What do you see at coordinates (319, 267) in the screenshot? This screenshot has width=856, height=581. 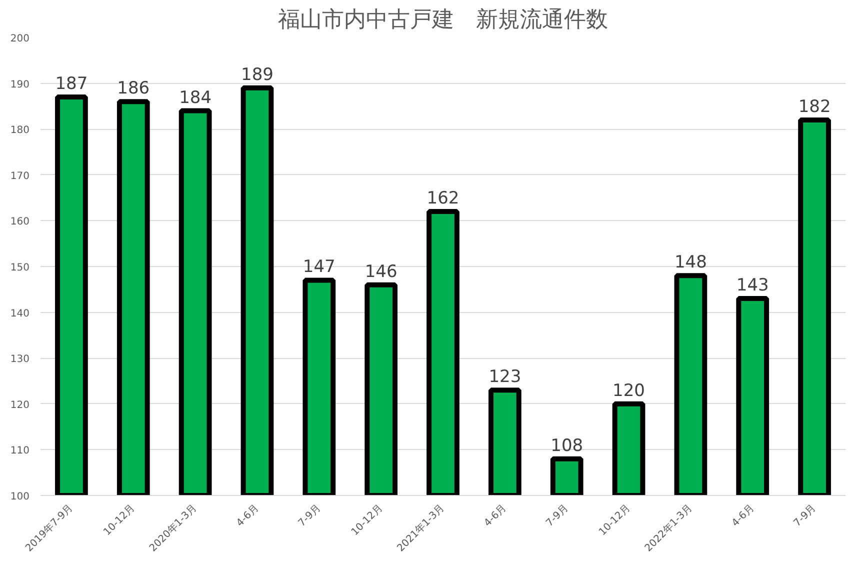 I see `data-label: 147` at bounding box center [319, 267].